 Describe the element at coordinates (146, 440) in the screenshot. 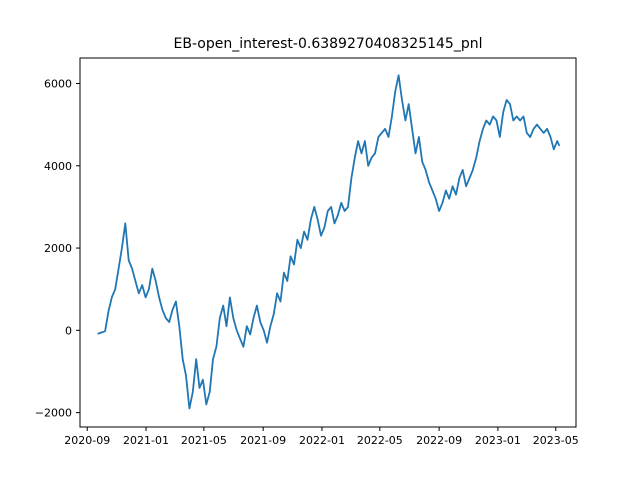

I see `x-tick-label: 2021-01` at that location.